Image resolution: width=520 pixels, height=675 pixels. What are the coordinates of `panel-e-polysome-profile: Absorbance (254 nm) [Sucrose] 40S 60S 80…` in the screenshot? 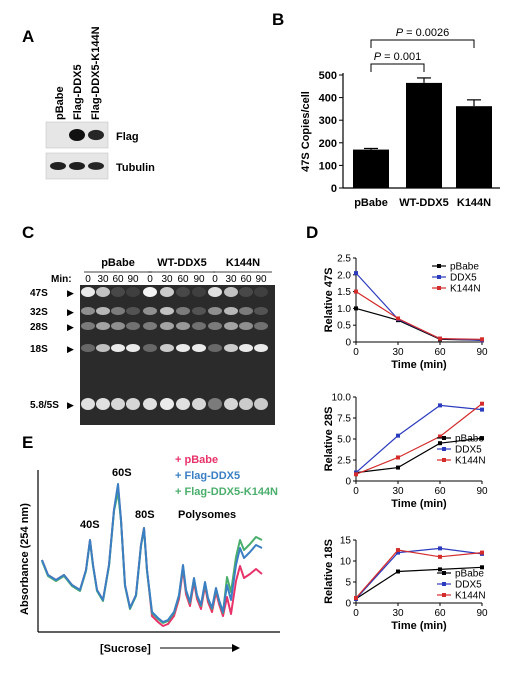 It's located at (149, 554).